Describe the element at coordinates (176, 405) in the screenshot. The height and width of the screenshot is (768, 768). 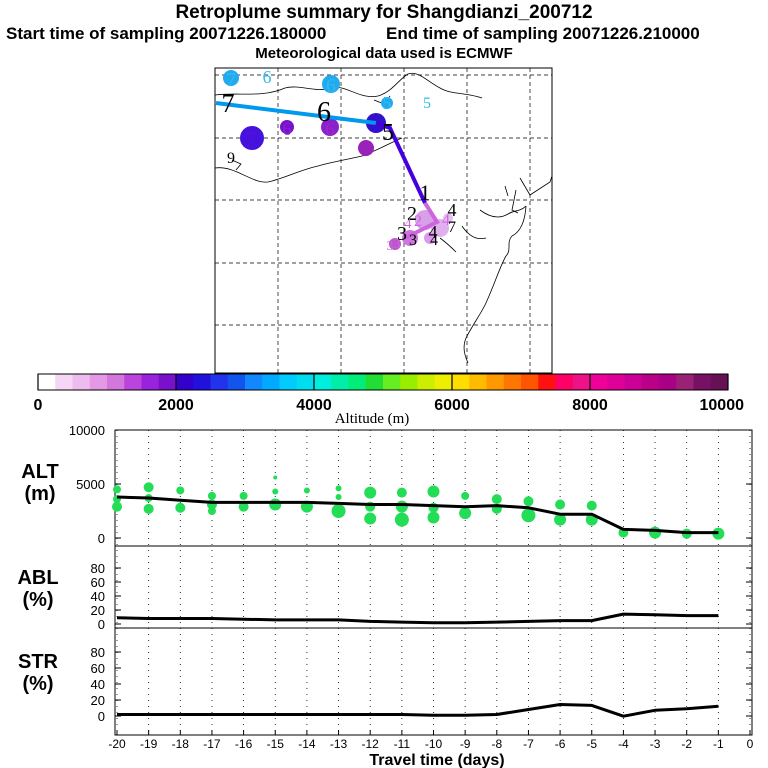
I see `colorbar-tick-label: 2000` at that location.